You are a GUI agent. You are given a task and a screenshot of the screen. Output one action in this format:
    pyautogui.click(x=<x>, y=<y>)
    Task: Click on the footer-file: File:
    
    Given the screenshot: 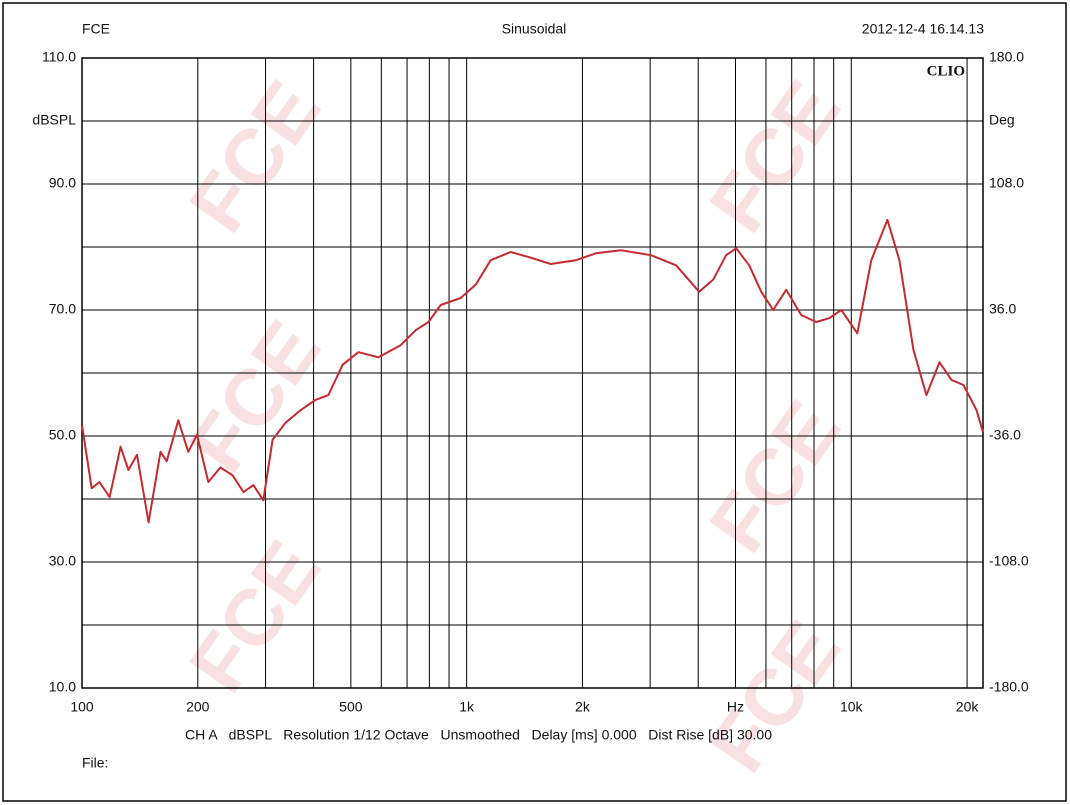 What is the action you would take?
    pyautogui.click(x=95, y=763)
    